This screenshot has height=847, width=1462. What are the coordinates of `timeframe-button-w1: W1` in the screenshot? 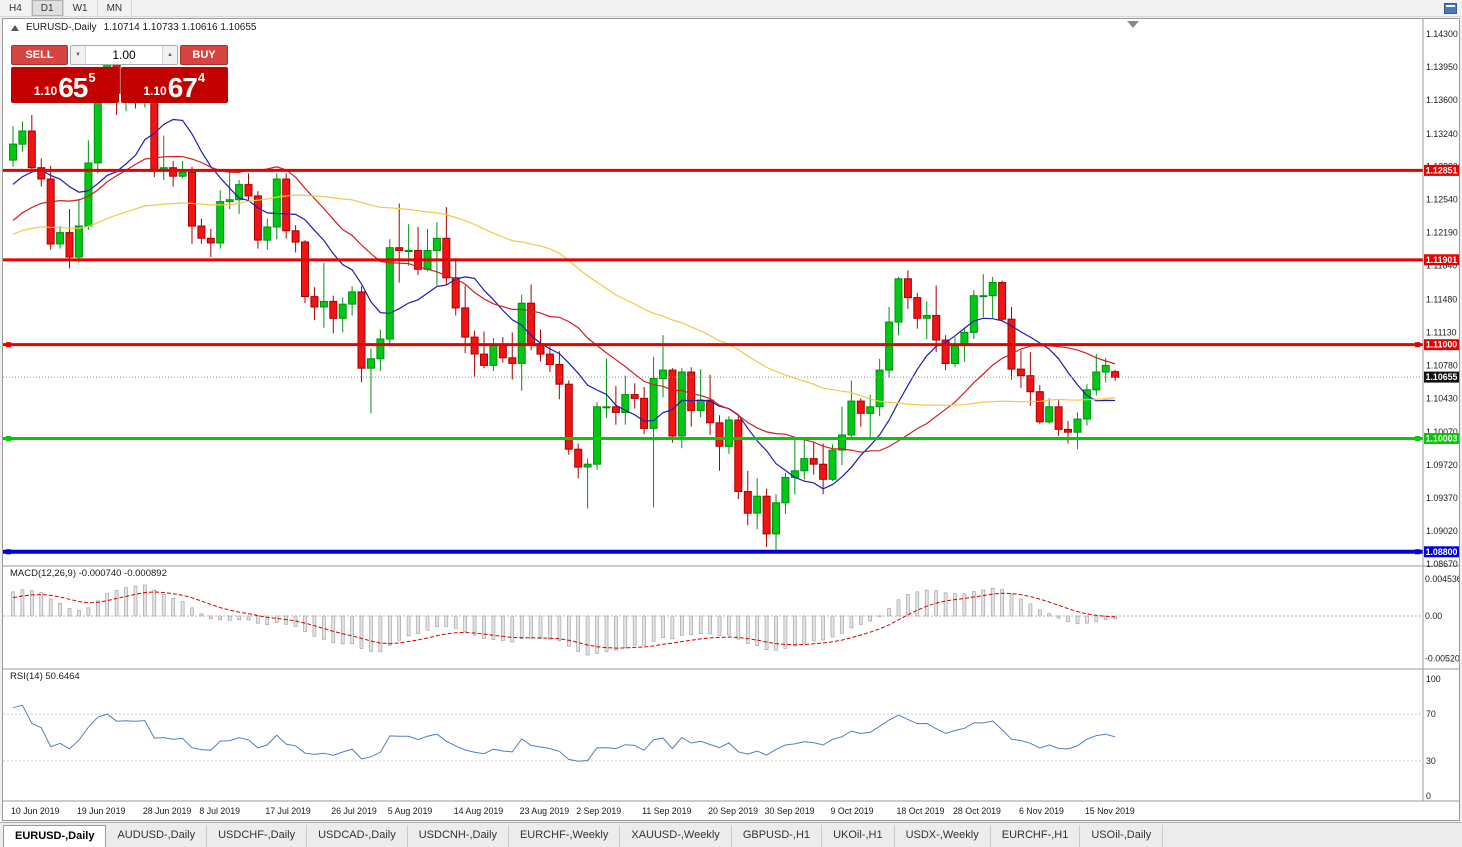 It's located at (81, 8).